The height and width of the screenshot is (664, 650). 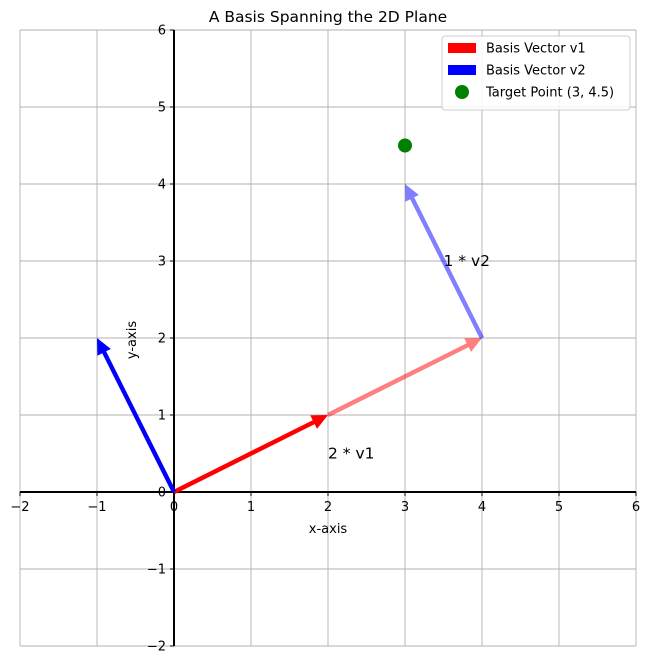 What do you see at coordinates (482, 507) in the screenshot?
I see `x-tick-label: 4` at bounding box center [482, 507].